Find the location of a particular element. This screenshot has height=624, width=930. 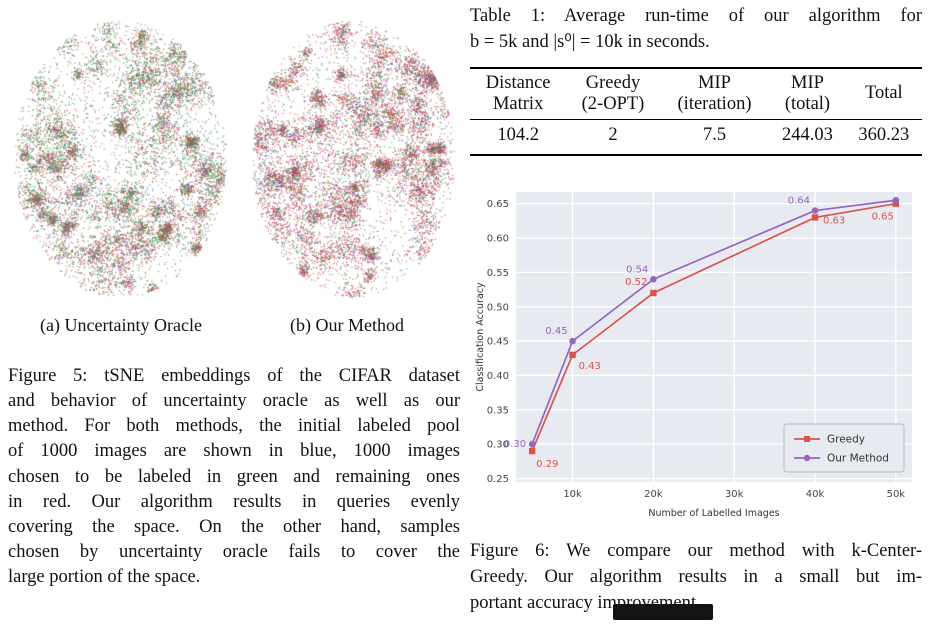

table-header-cell: MIP (iteration) is located at coordinates (714, 94).